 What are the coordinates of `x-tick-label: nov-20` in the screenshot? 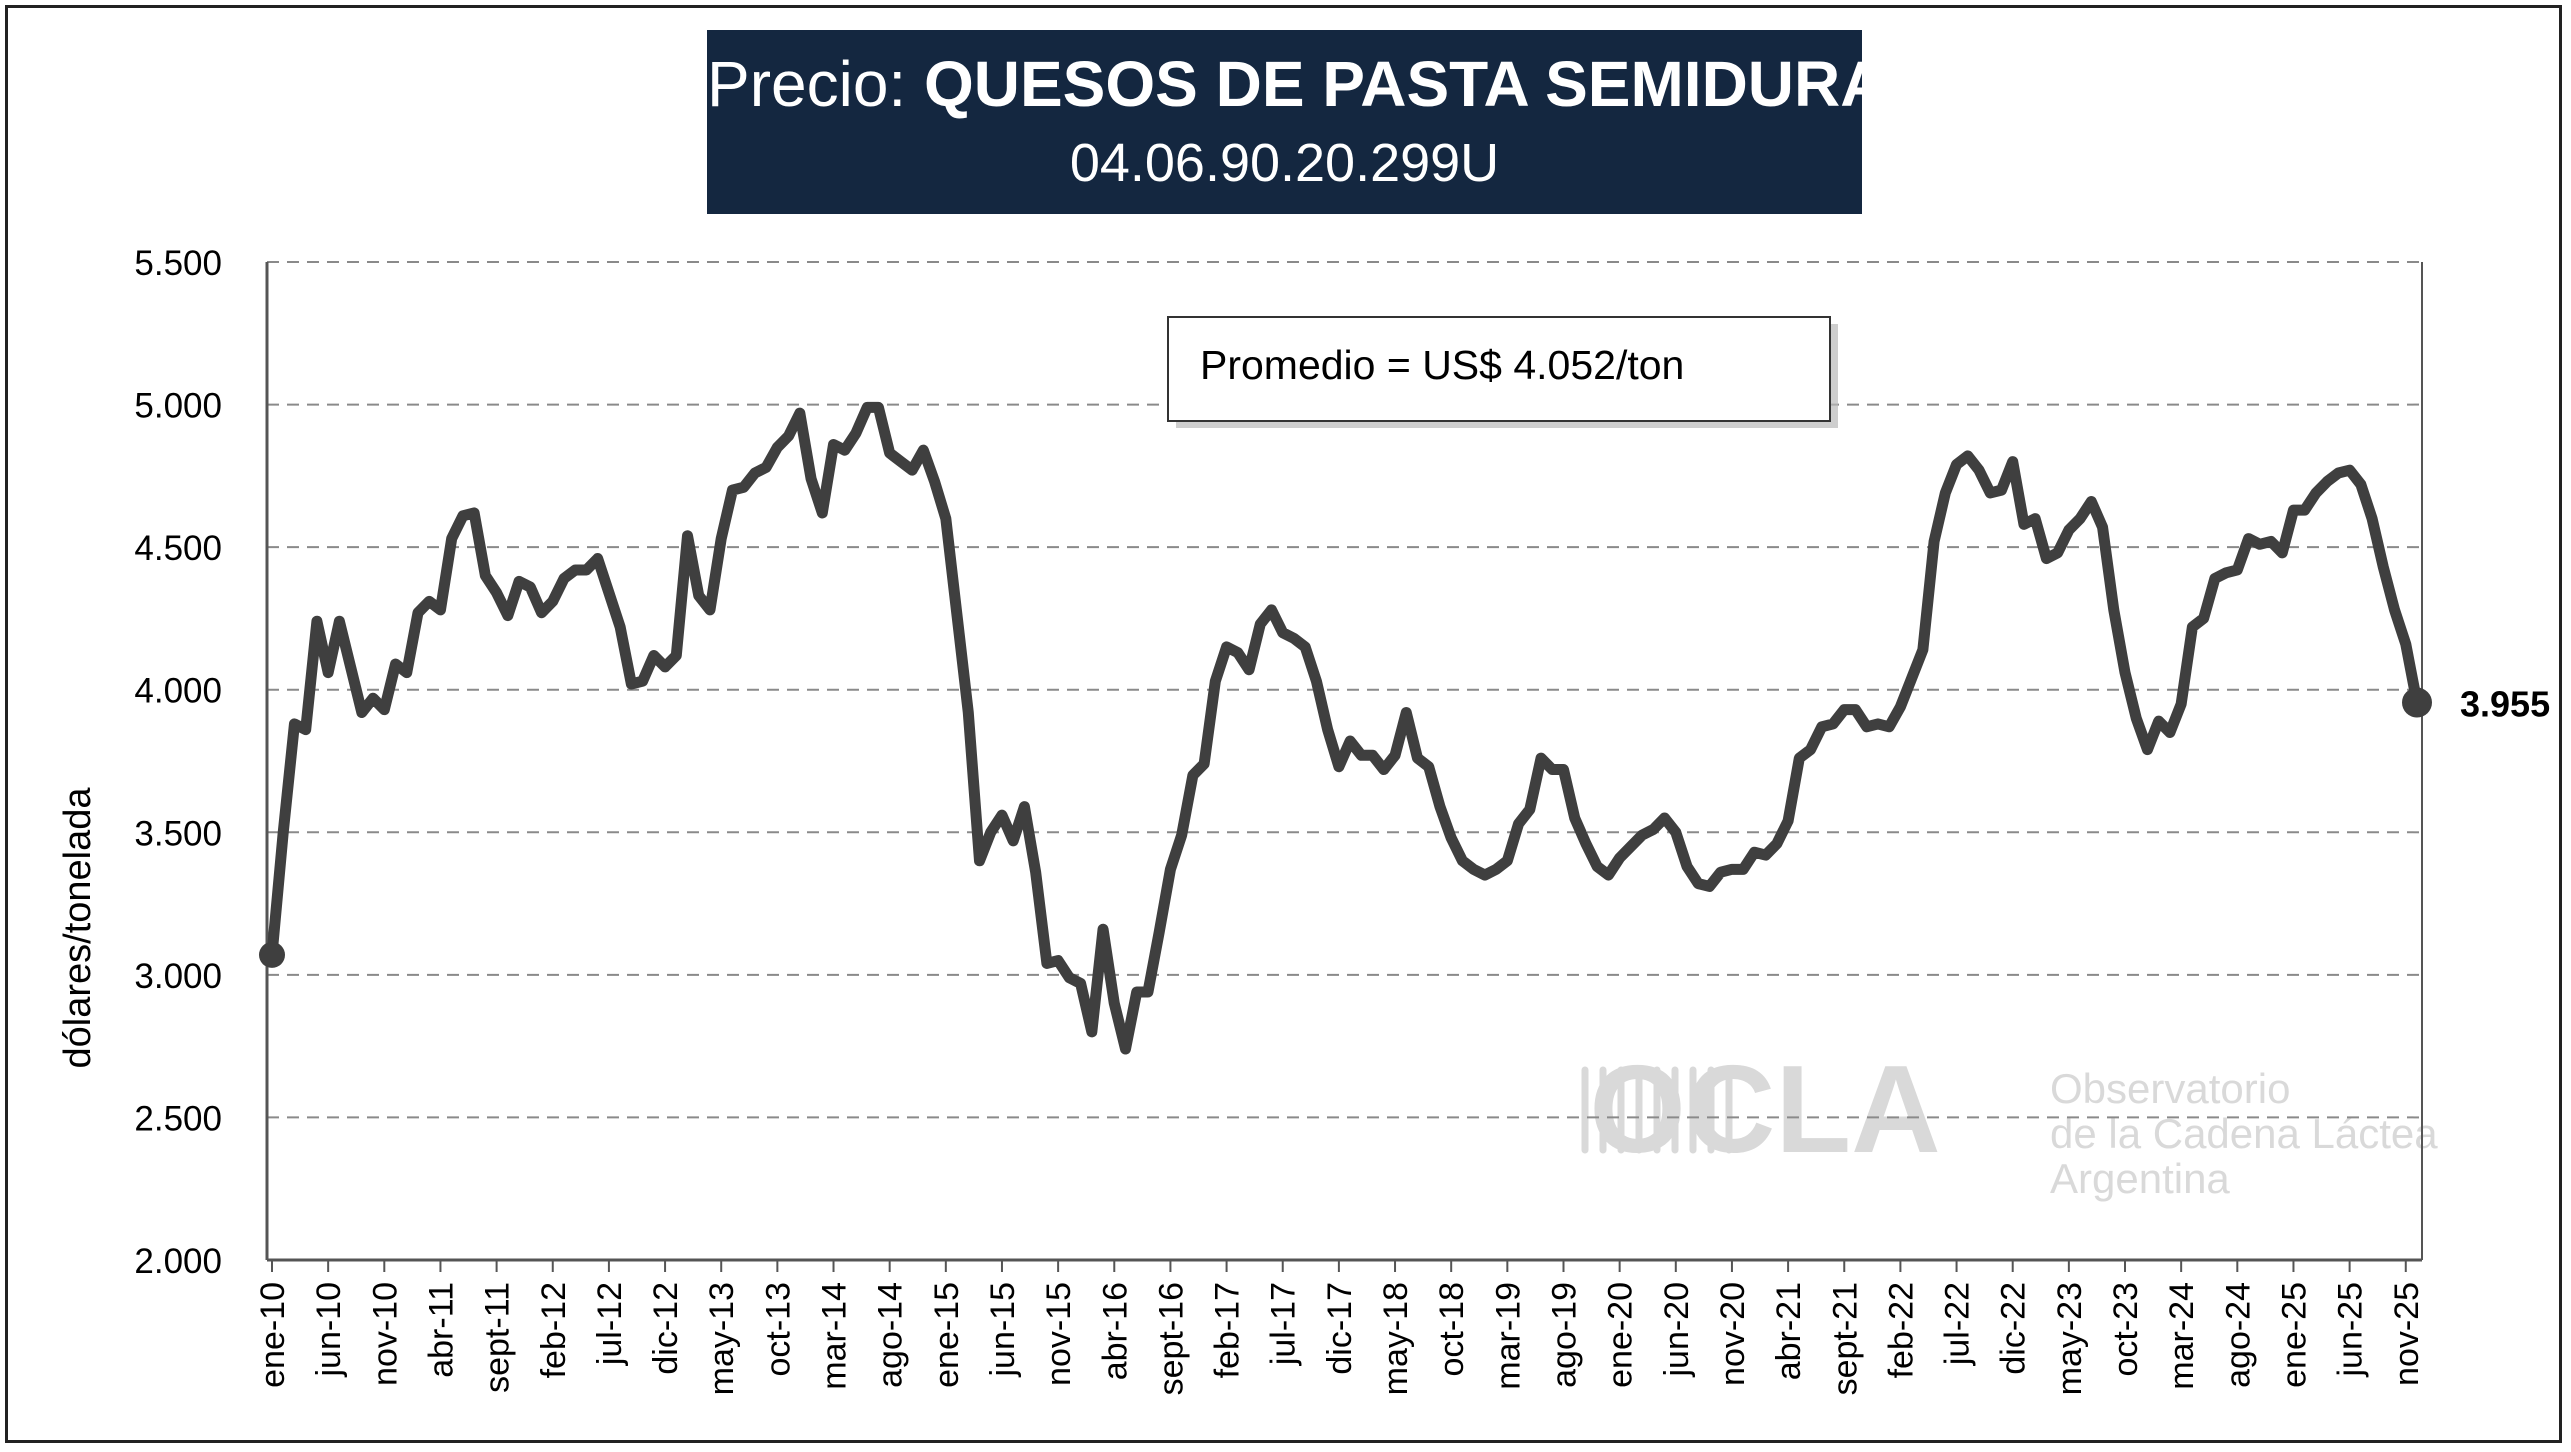 It's located at (1733, 1334).